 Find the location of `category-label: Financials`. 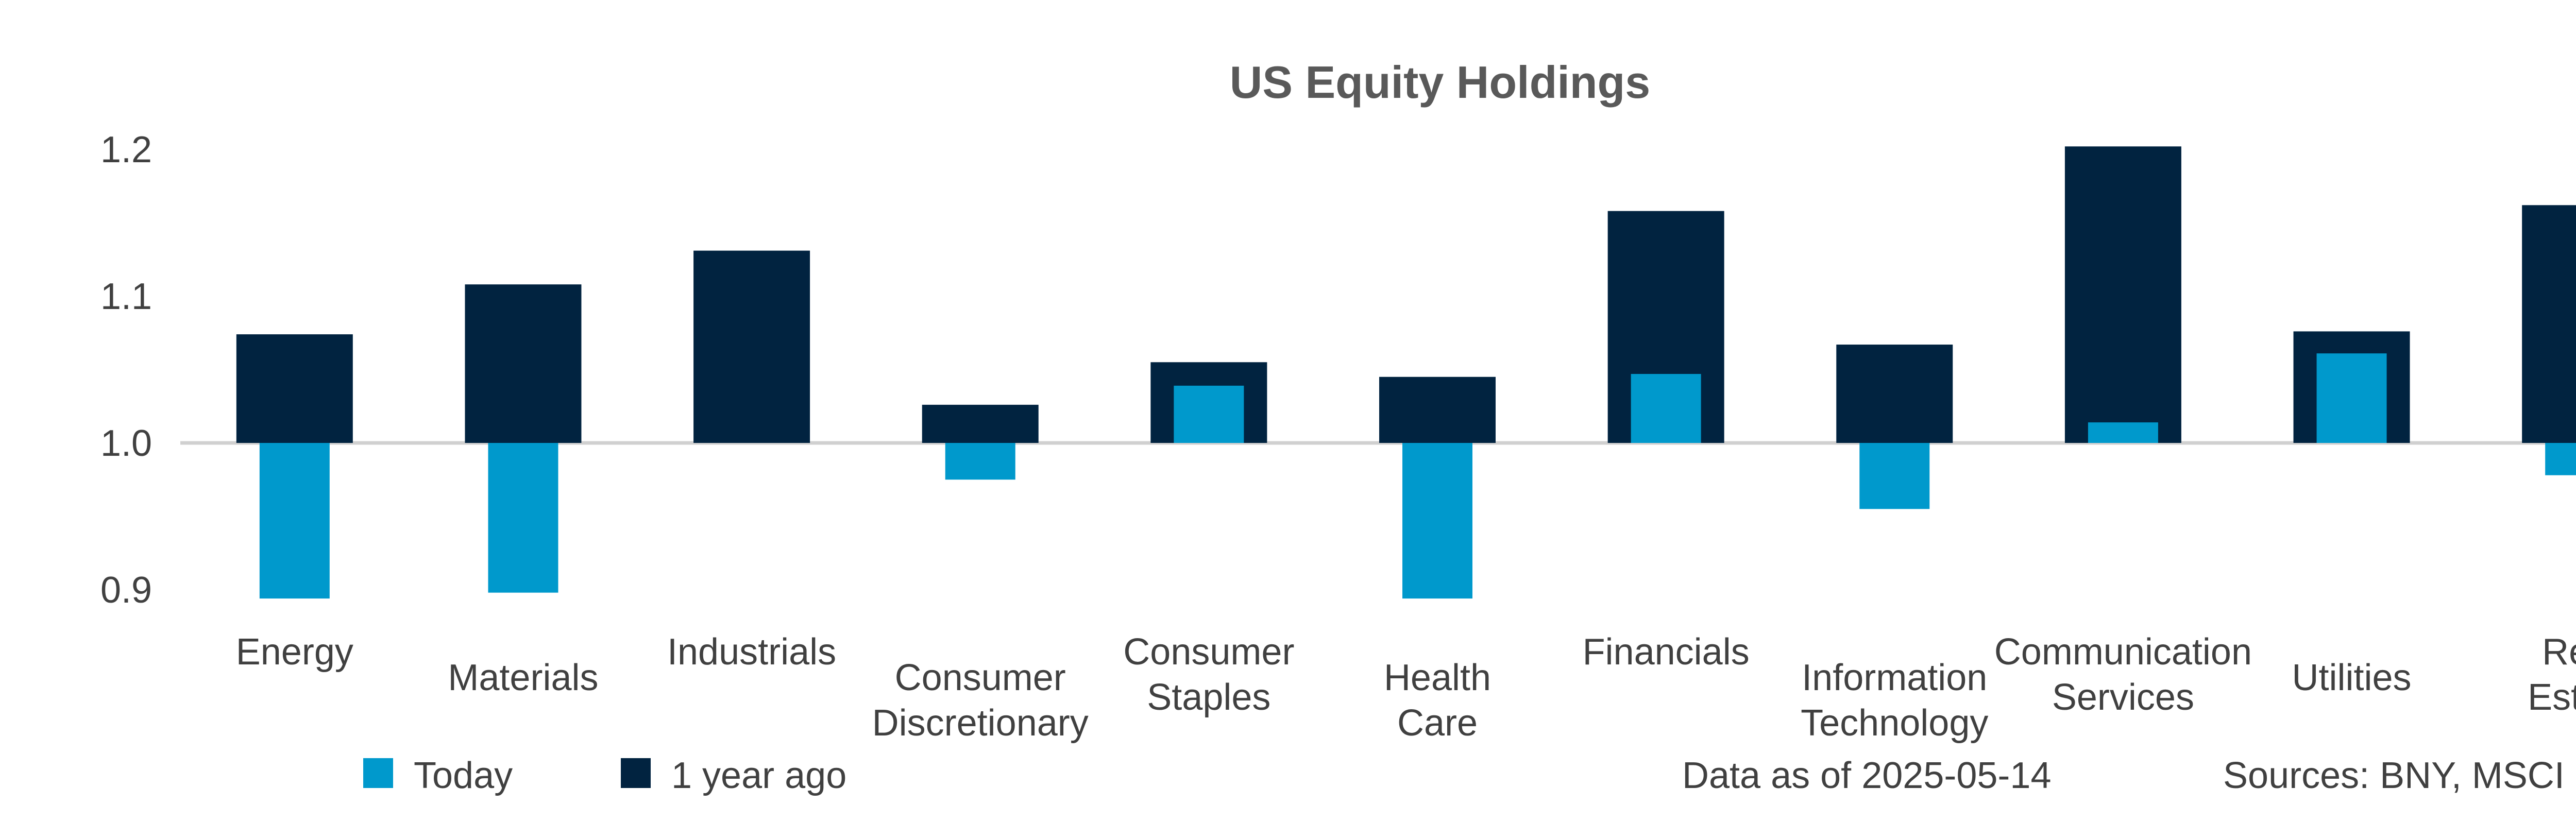

category-label: Financials is located at coordinates (1666, 652).